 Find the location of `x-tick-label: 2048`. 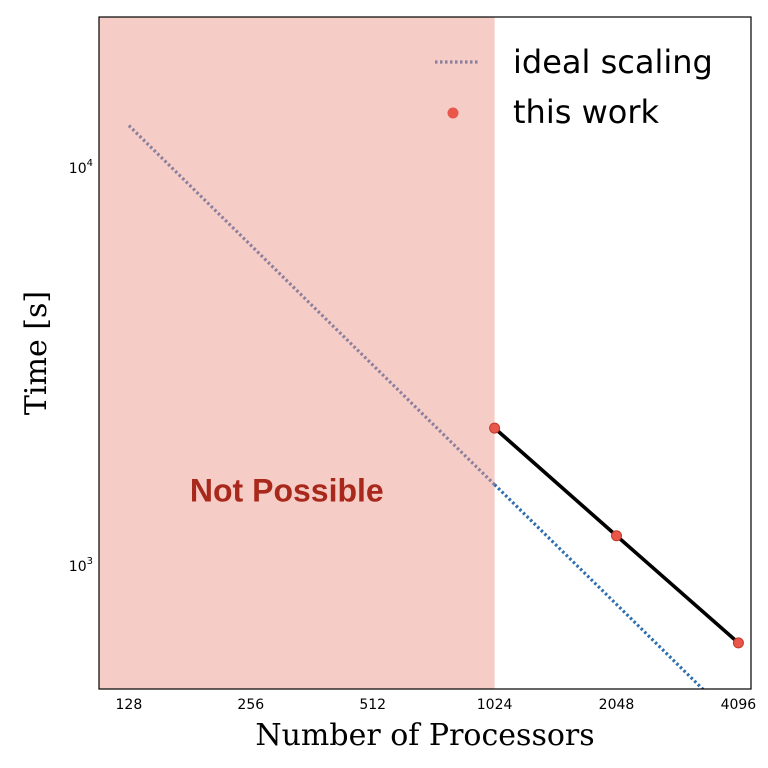

x-tick-label: 2048 is located at coordinates (617, 705).